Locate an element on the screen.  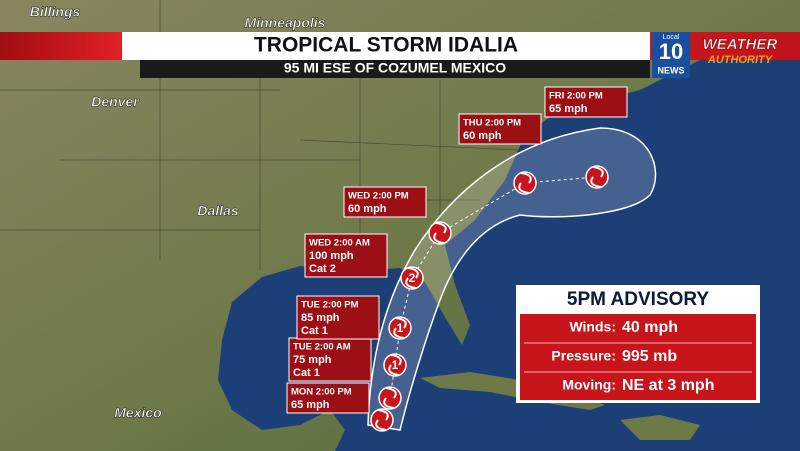
forecast-line: TUE 2:00 PM is located at coordinates (330, 305).